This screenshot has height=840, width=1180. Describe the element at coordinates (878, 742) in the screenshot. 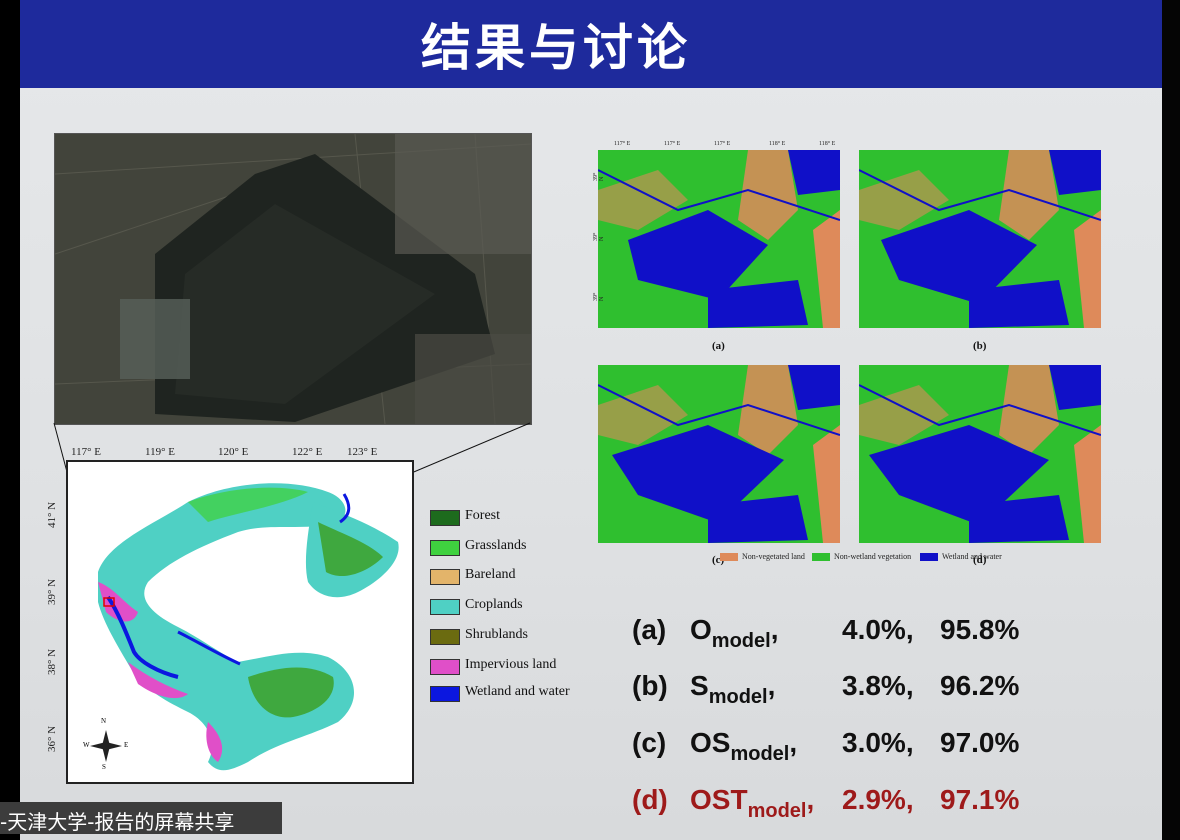

I see `result-value-1: 3.0%,` at that location.